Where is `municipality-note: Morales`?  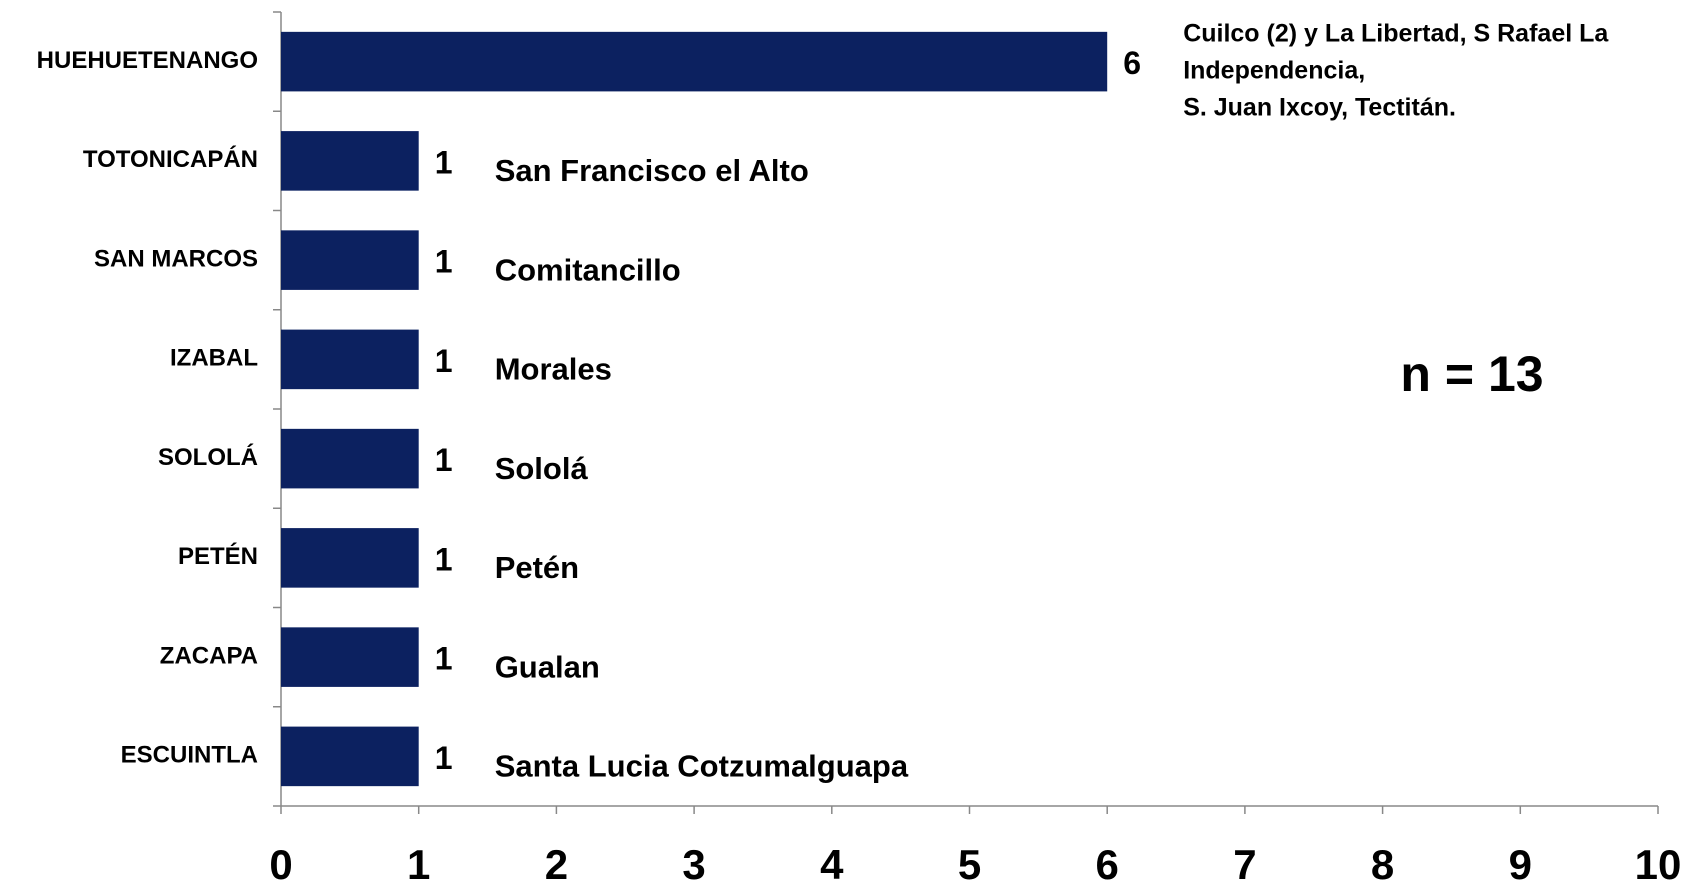
municipality-note: Morales is located at coordinates (553, 369).